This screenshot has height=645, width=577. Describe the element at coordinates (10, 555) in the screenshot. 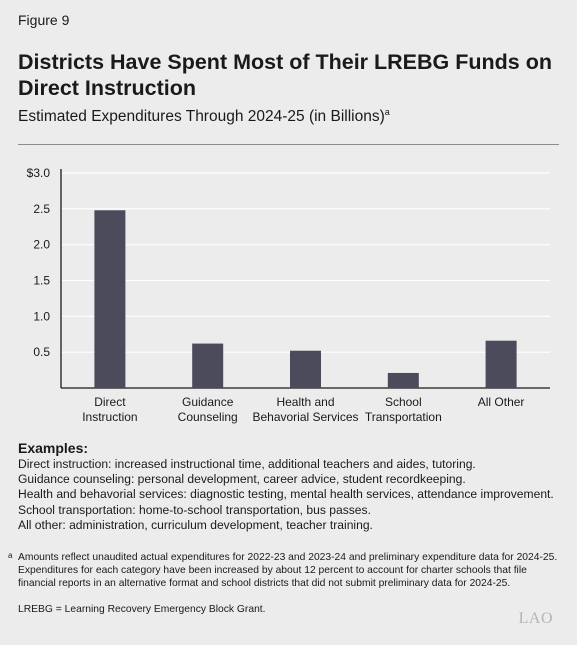

I see `footnote-mark: a` at that location.